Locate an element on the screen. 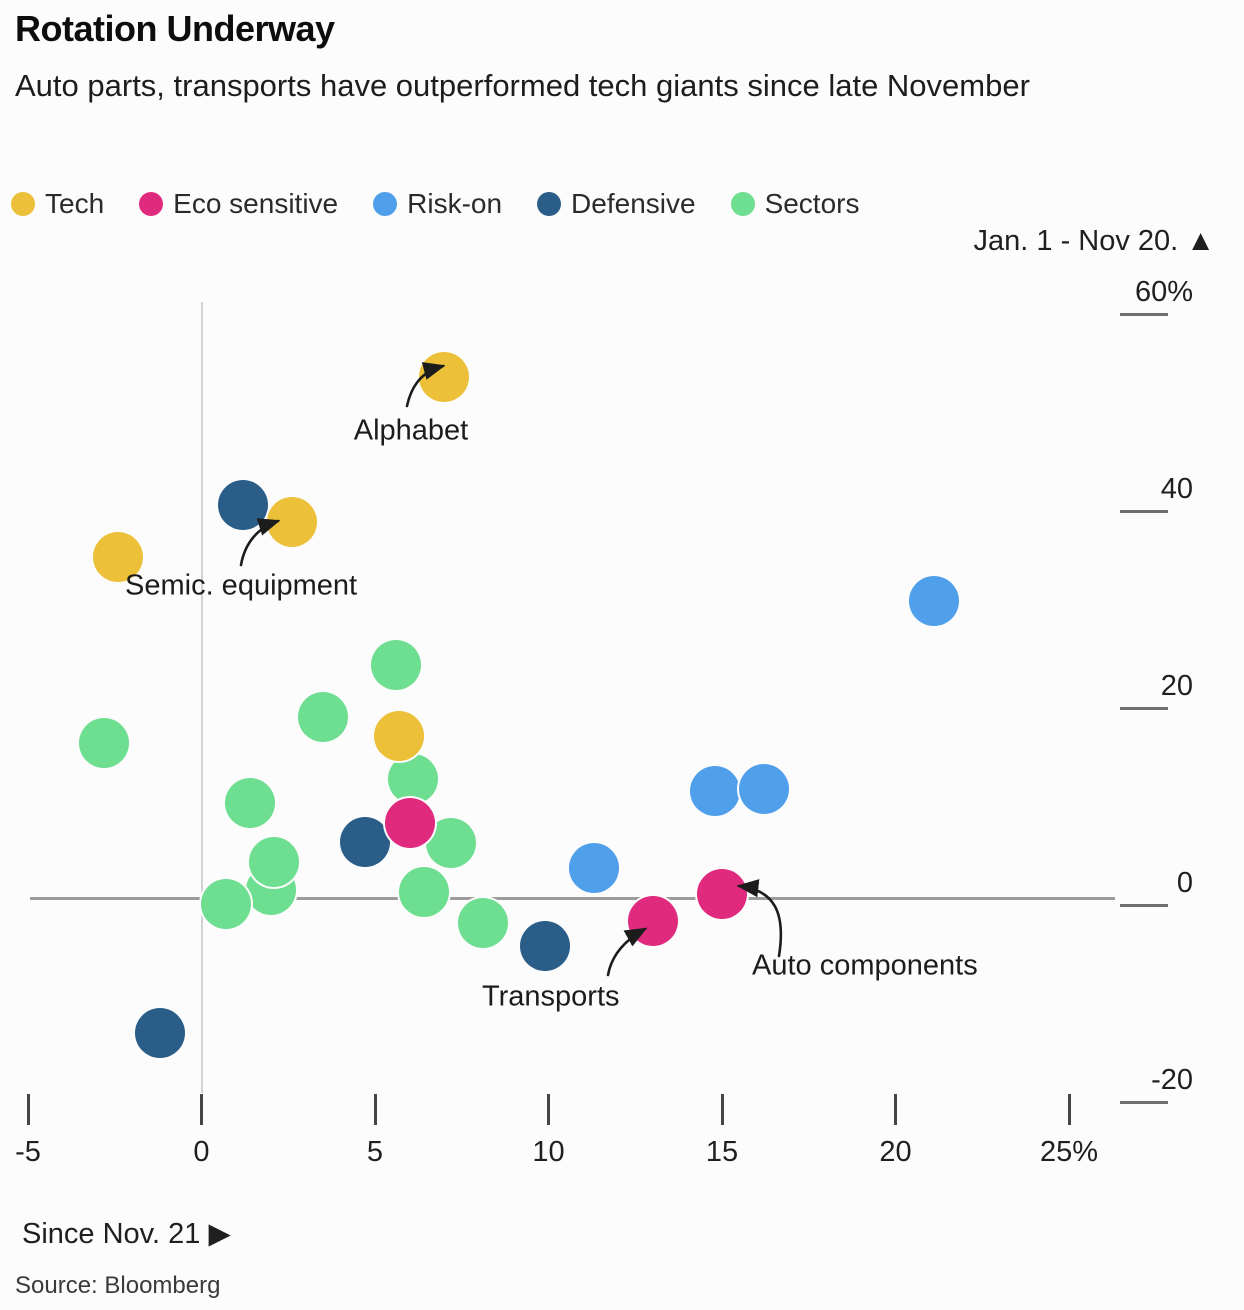 This screenshot has height=1310, width=1244. y-tick-label: 0 is located at coordinates (1184, 883).